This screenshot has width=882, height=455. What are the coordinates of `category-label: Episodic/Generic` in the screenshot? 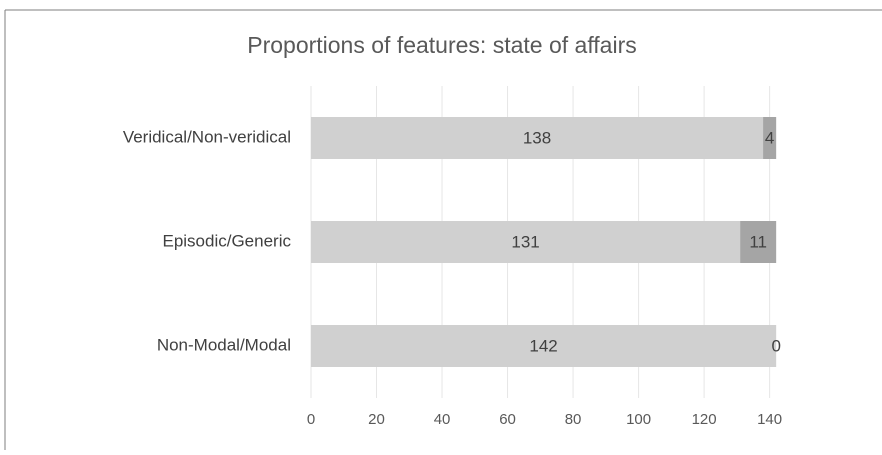 It's located at (226, 240).